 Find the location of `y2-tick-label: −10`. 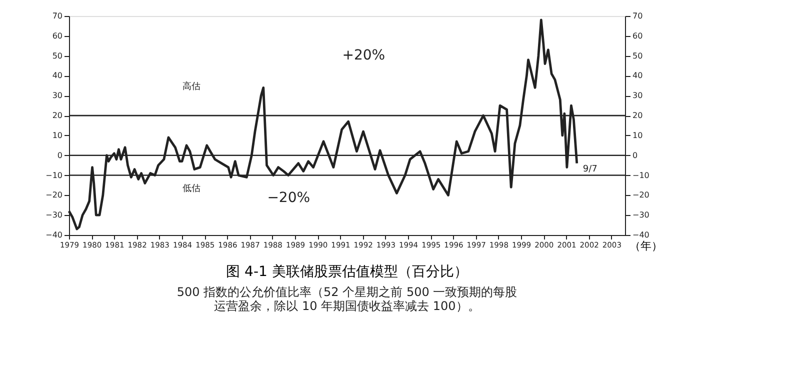

y2-tick-label: −10 is located at coordinates (641, 175).